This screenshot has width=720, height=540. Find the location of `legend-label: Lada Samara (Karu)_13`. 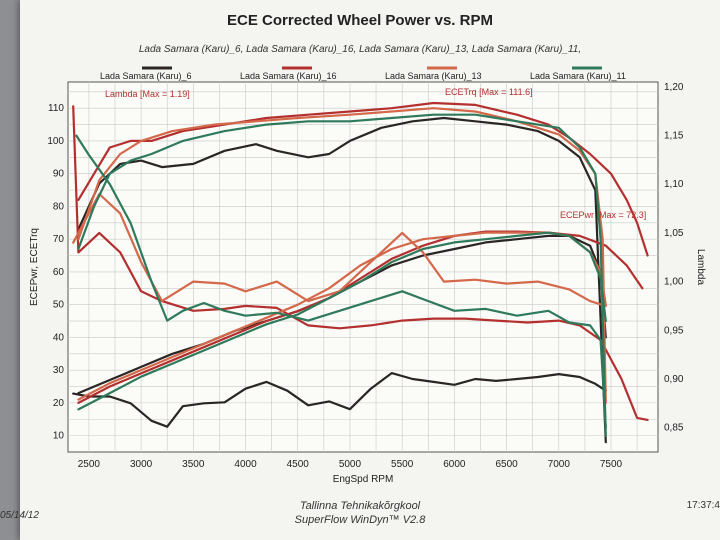

legend-label: Lada Samara (Karu)_13 is located at coordinates (433, 76).